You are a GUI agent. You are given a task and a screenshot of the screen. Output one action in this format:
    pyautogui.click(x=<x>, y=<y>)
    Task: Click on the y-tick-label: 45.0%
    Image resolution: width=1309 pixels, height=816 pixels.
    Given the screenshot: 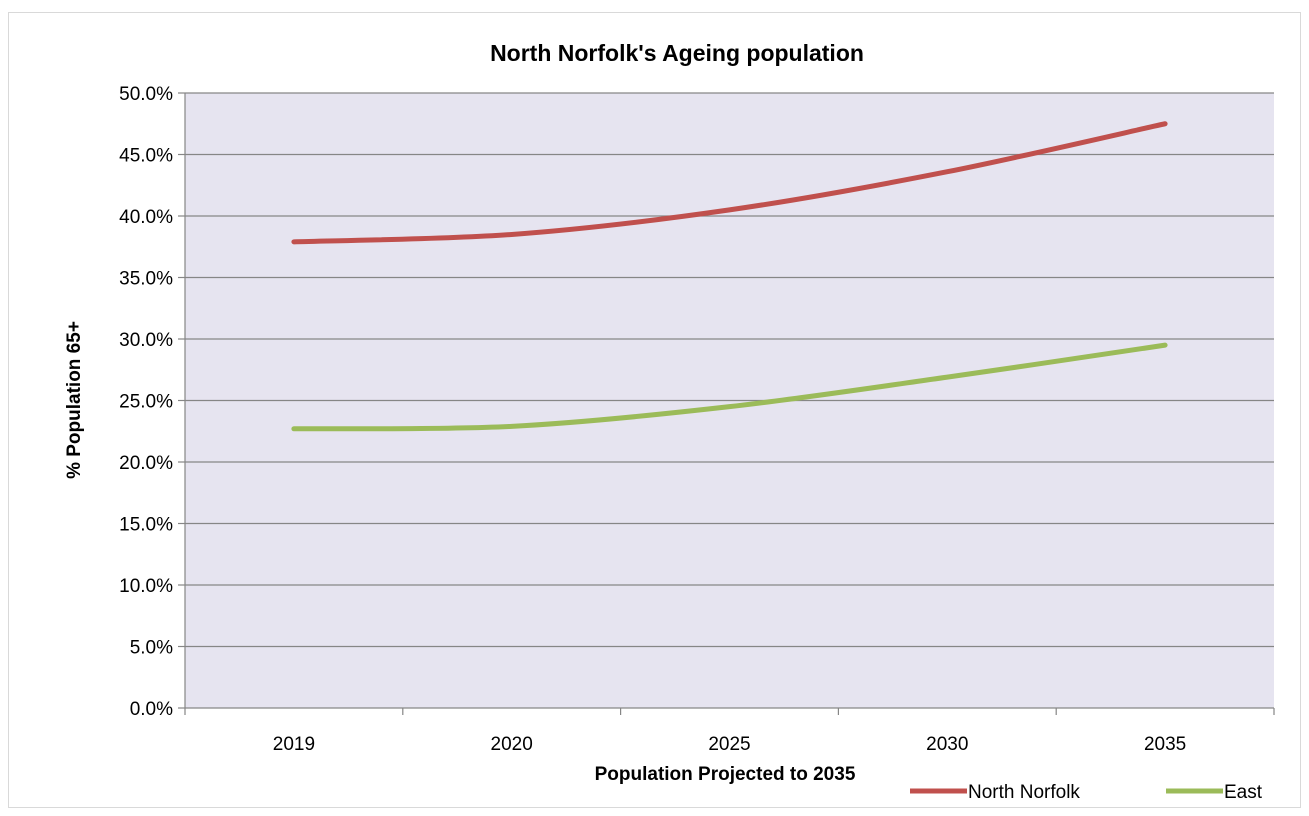 What is the action you would take?
    pyautogui.click(x=146, y=156)
    